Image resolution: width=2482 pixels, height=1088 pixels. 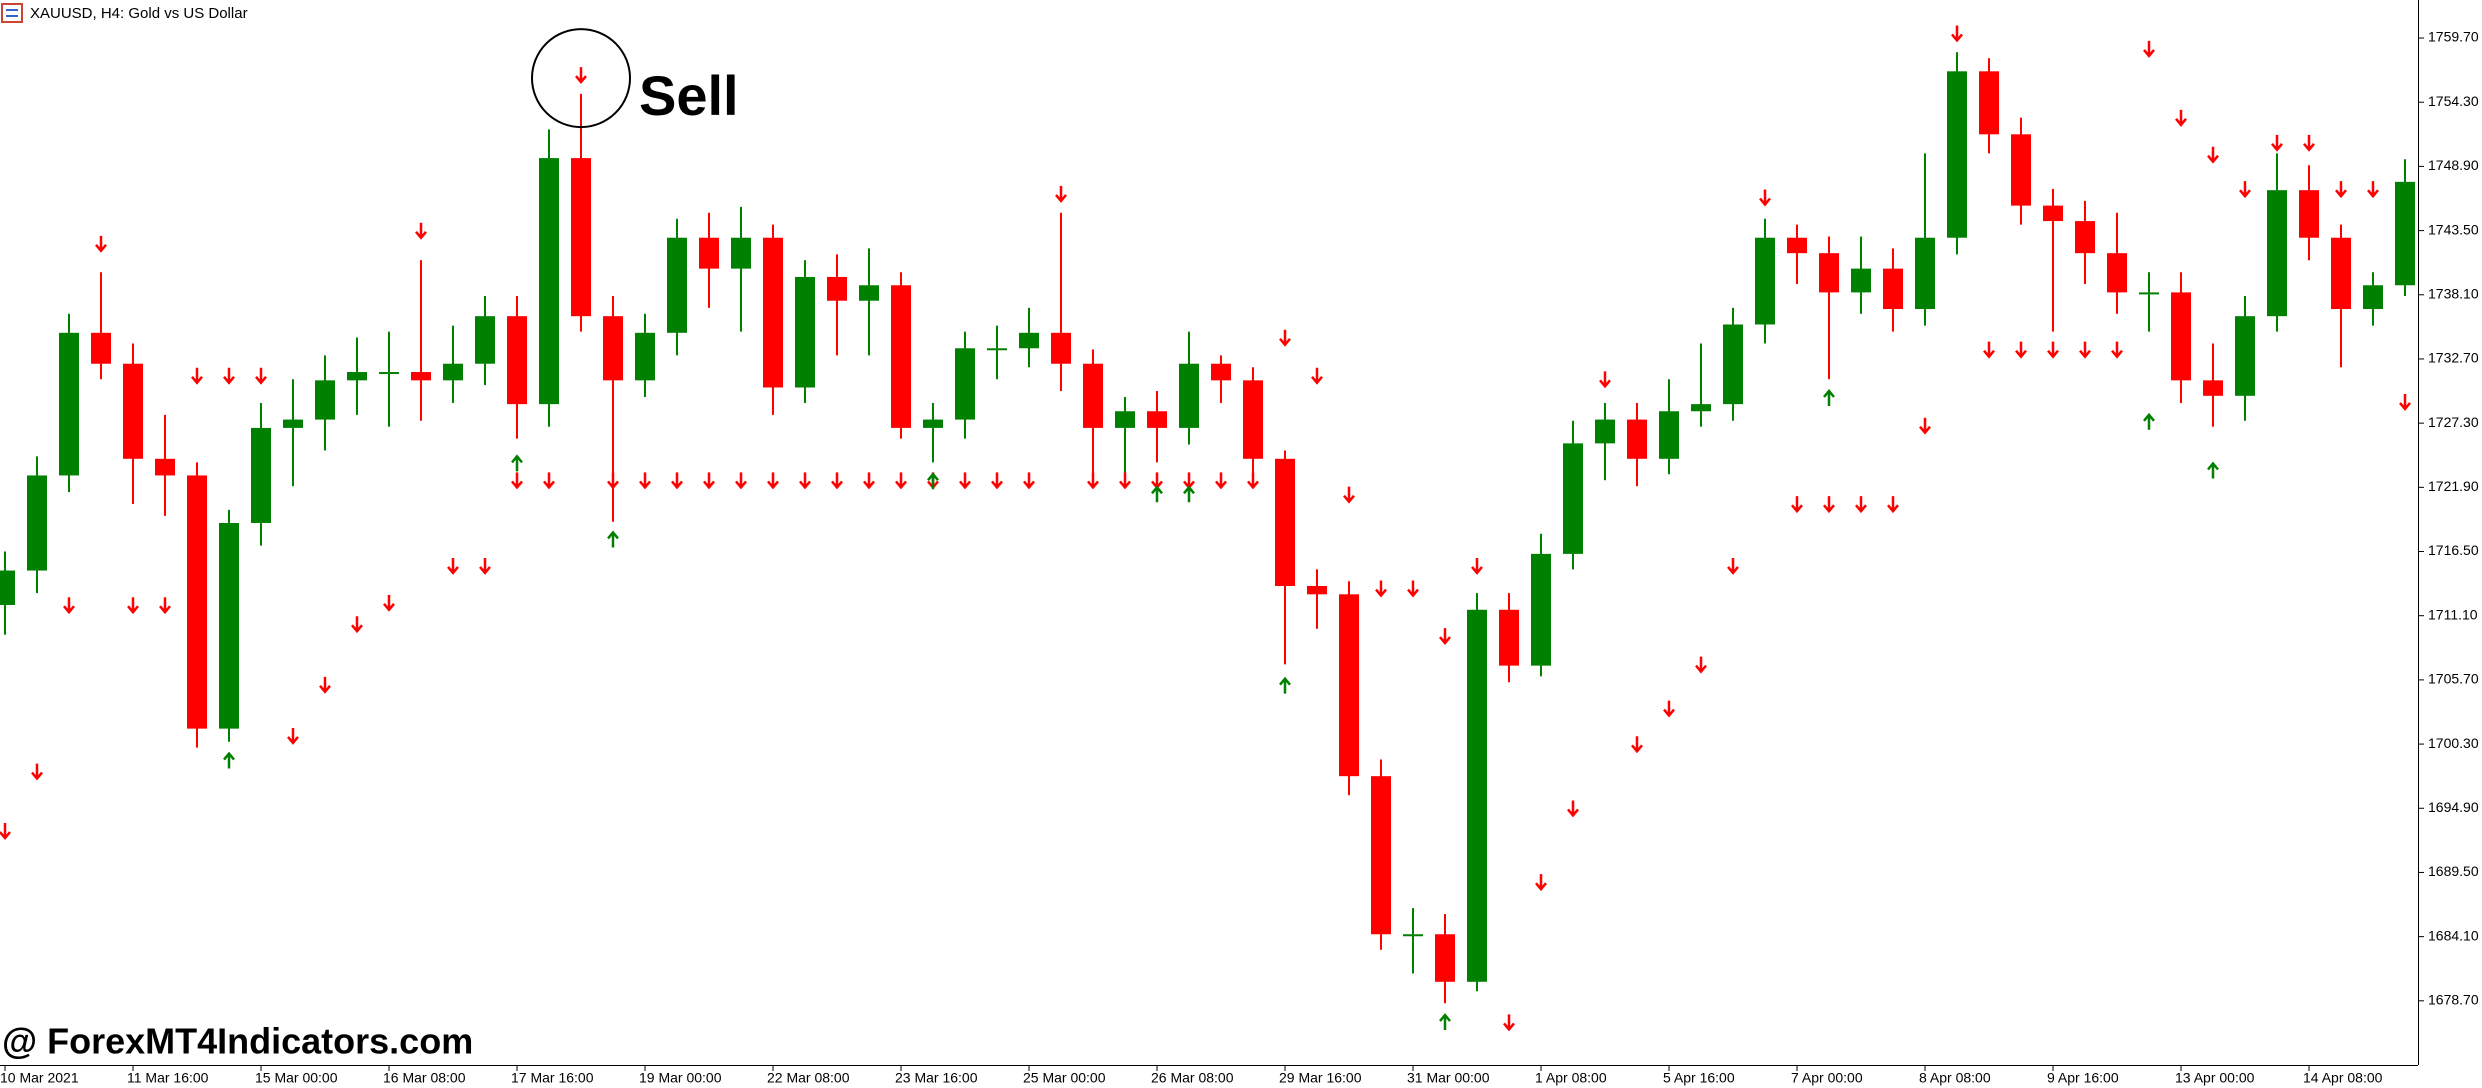 I want to click on x-tick-label: 25 Mar 00:00, so click(x=1064, y=1078).